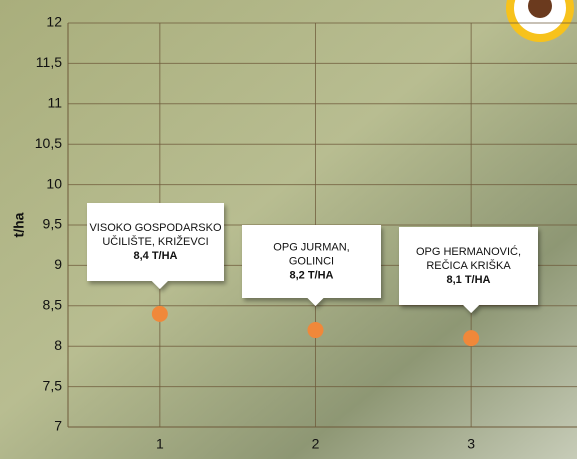 This screenshot has height=464, width=577. Describe the element at coordinates (53, 385) in the screenshot. I see `y-tick-label: 7,5` at that location.